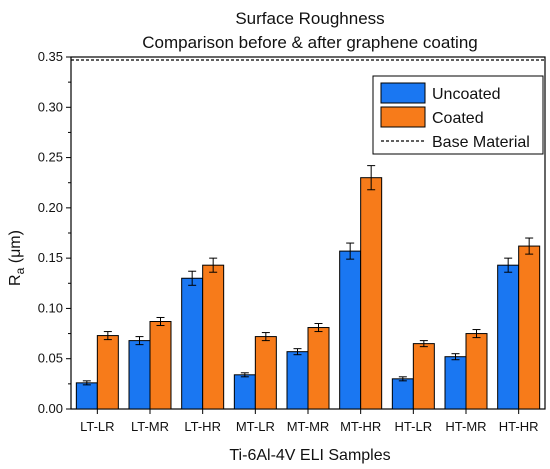  What do you see at coordinates (50, 157) in the screenshot?
I see `y-tick-label: 0.25` at bounding box center [50, 157].